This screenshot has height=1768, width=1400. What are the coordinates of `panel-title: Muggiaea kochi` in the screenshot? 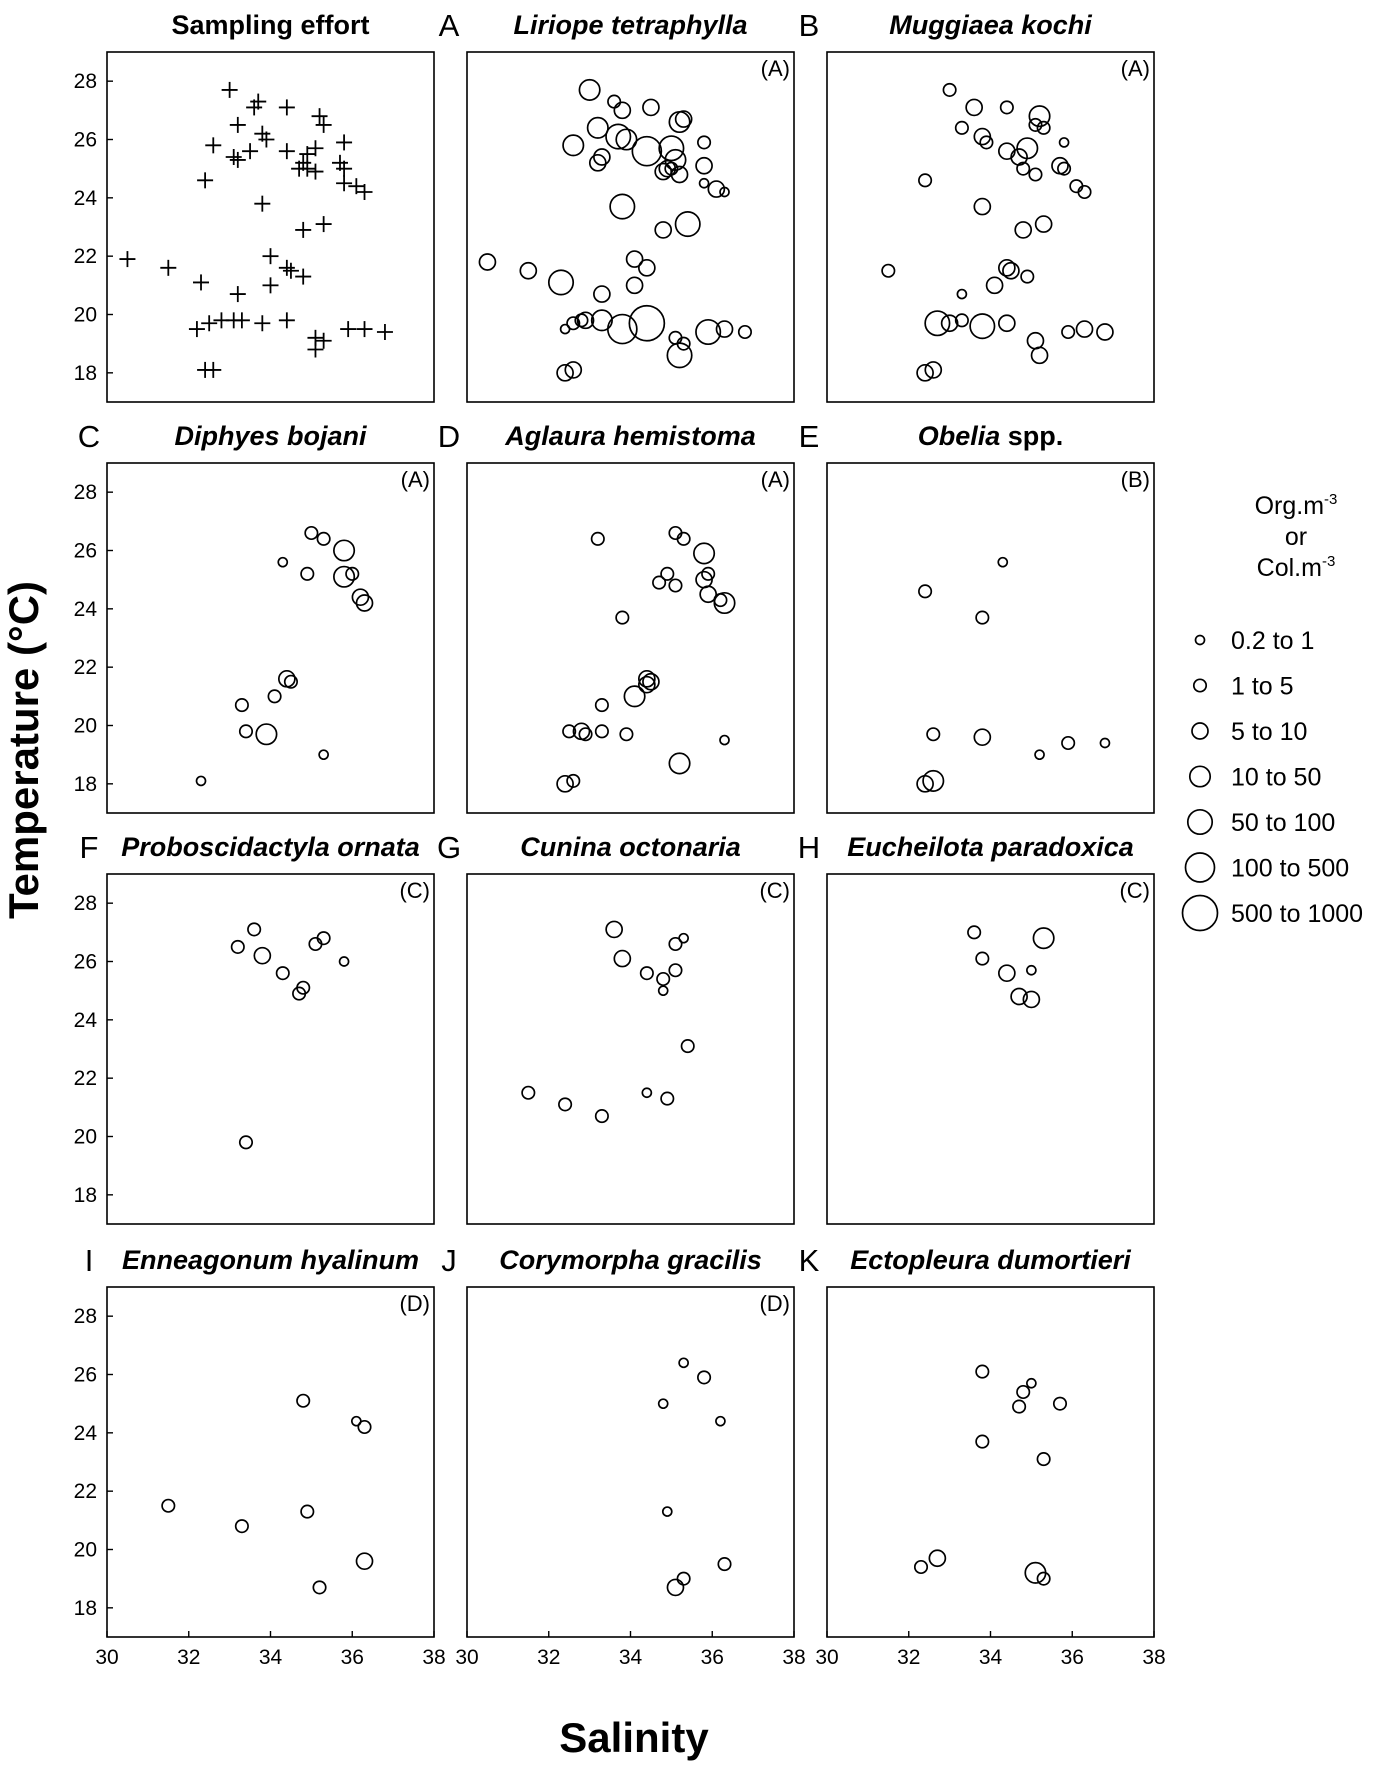 It's located at (990, 25).